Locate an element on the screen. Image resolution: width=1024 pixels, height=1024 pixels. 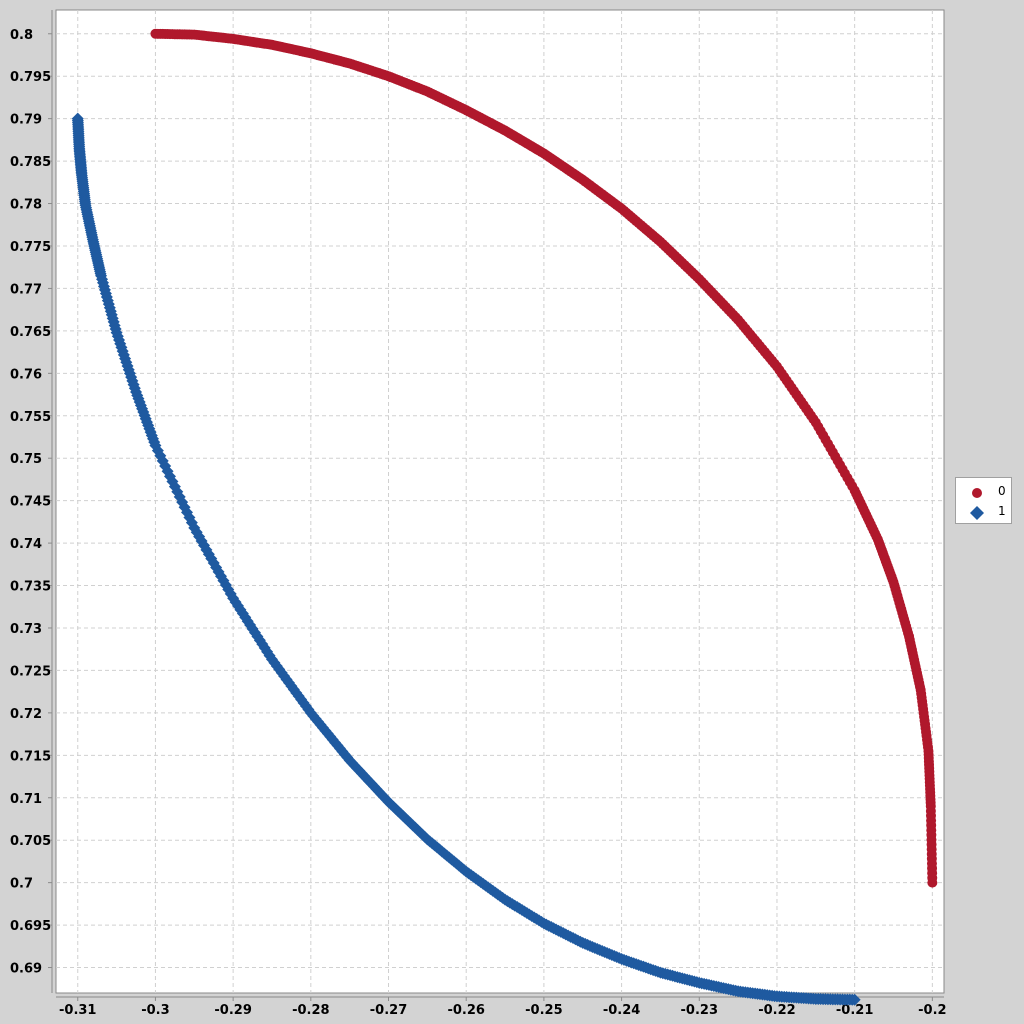
x-tick-label: -0.29 is located at coordinates (232, 1010).